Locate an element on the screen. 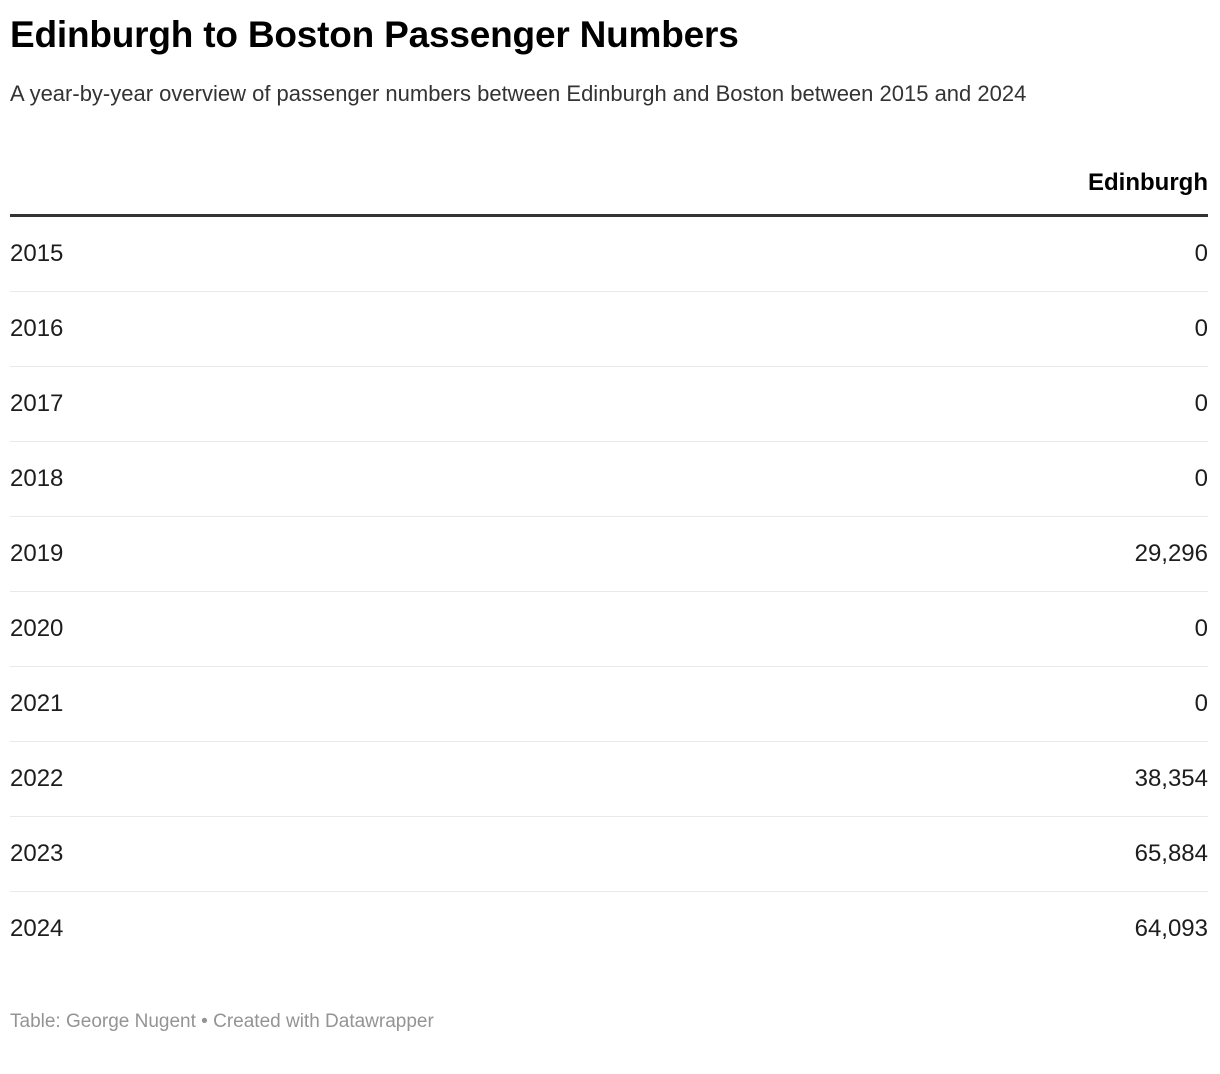  year-column-header is located at coordinates (309, 183).